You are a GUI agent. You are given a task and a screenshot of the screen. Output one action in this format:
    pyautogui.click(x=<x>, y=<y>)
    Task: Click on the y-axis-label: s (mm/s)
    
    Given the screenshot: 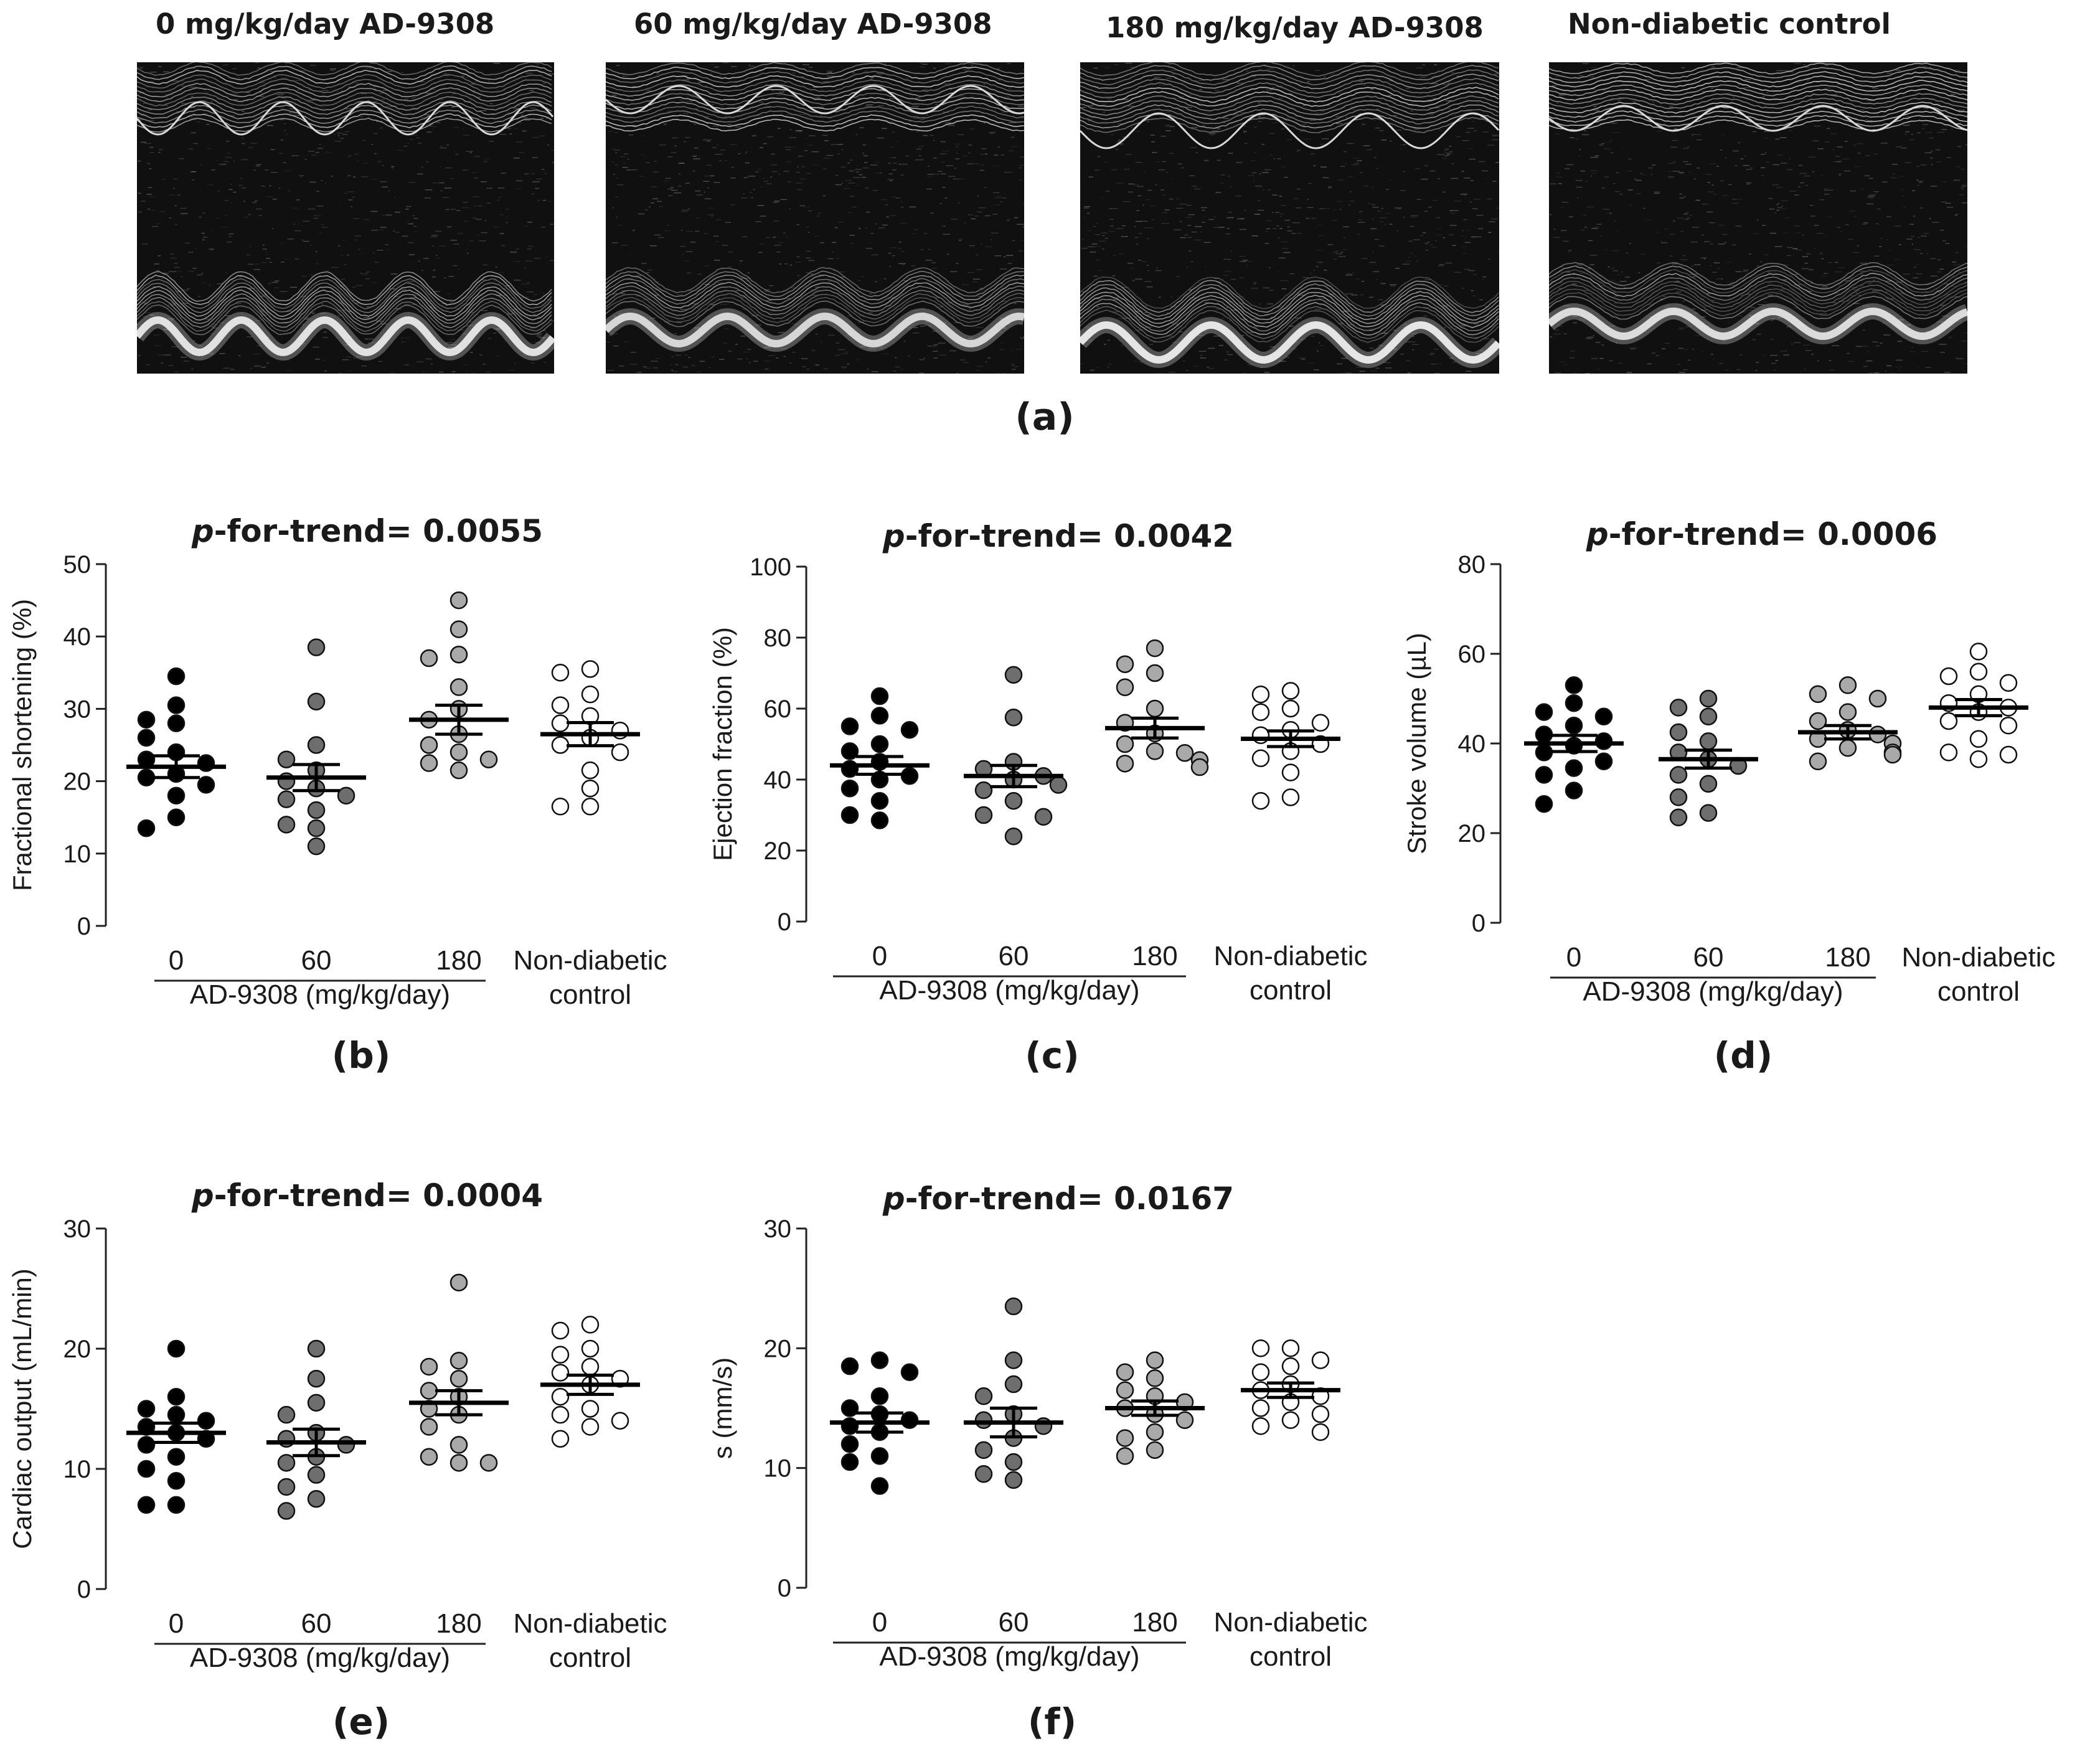 What is the action you would take?
    pyautogui.click(x=722, y=1408)
    